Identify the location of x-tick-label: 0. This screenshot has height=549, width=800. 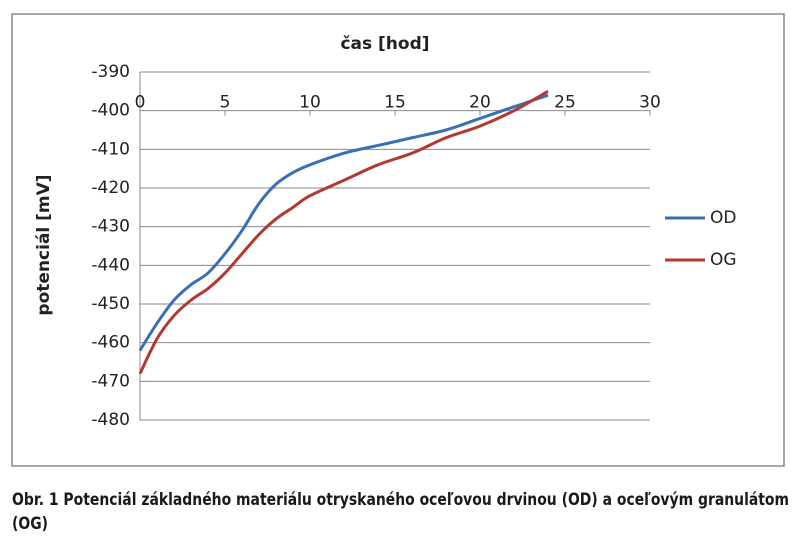
(140, 103).